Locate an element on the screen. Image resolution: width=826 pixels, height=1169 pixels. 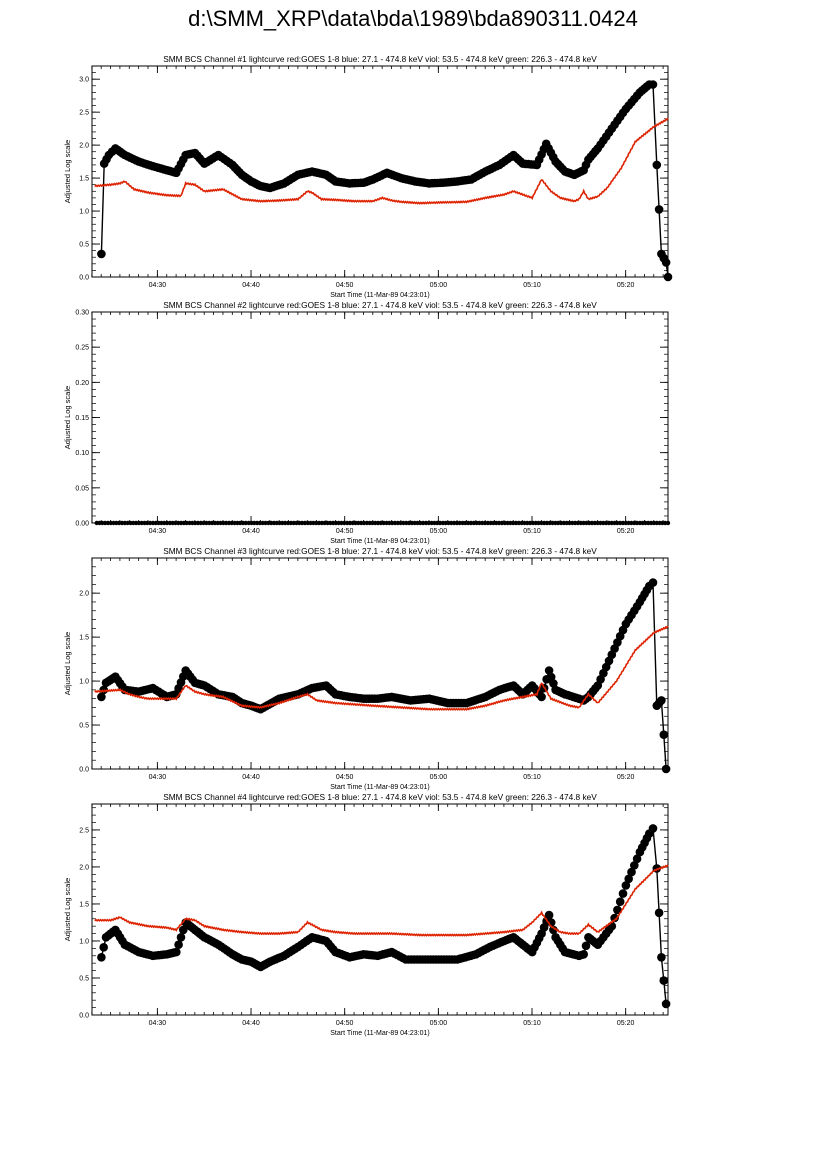
y-tick-label: 0.05 is located at coordinates (82, 488).